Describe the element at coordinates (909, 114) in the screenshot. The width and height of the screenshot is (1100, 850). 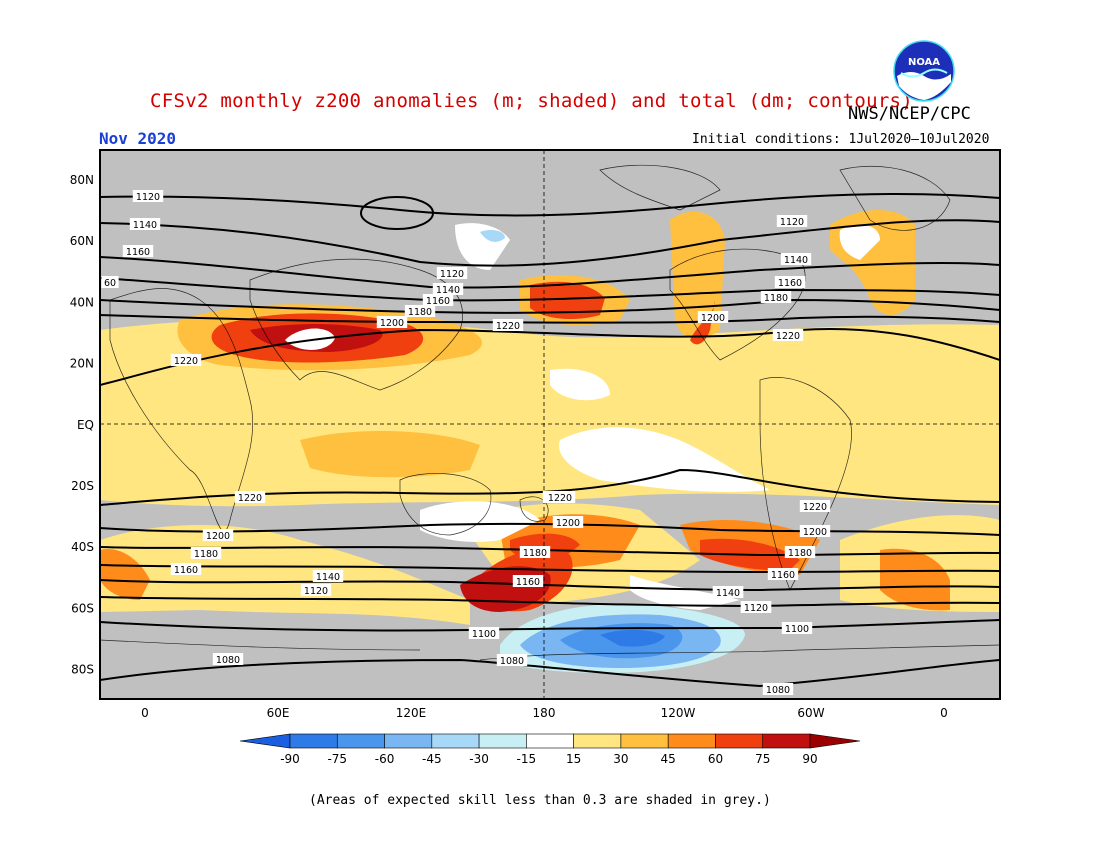
I see `agency-label: NWS/NCEP/CPC` at that location.